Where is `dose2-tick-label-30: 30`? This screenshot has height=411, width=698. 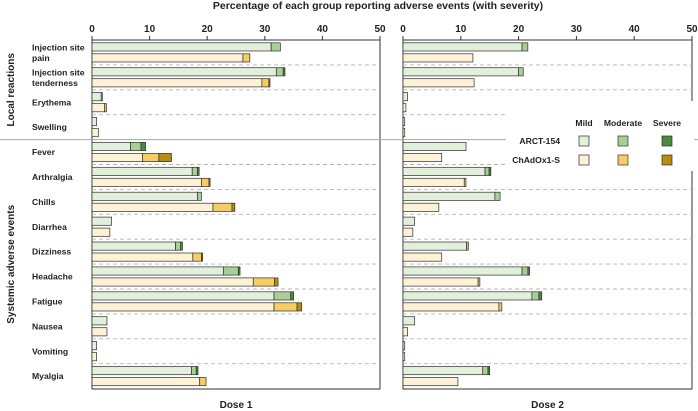 dose2-tick-label-30: 30 is located at coordinates (577, 29).